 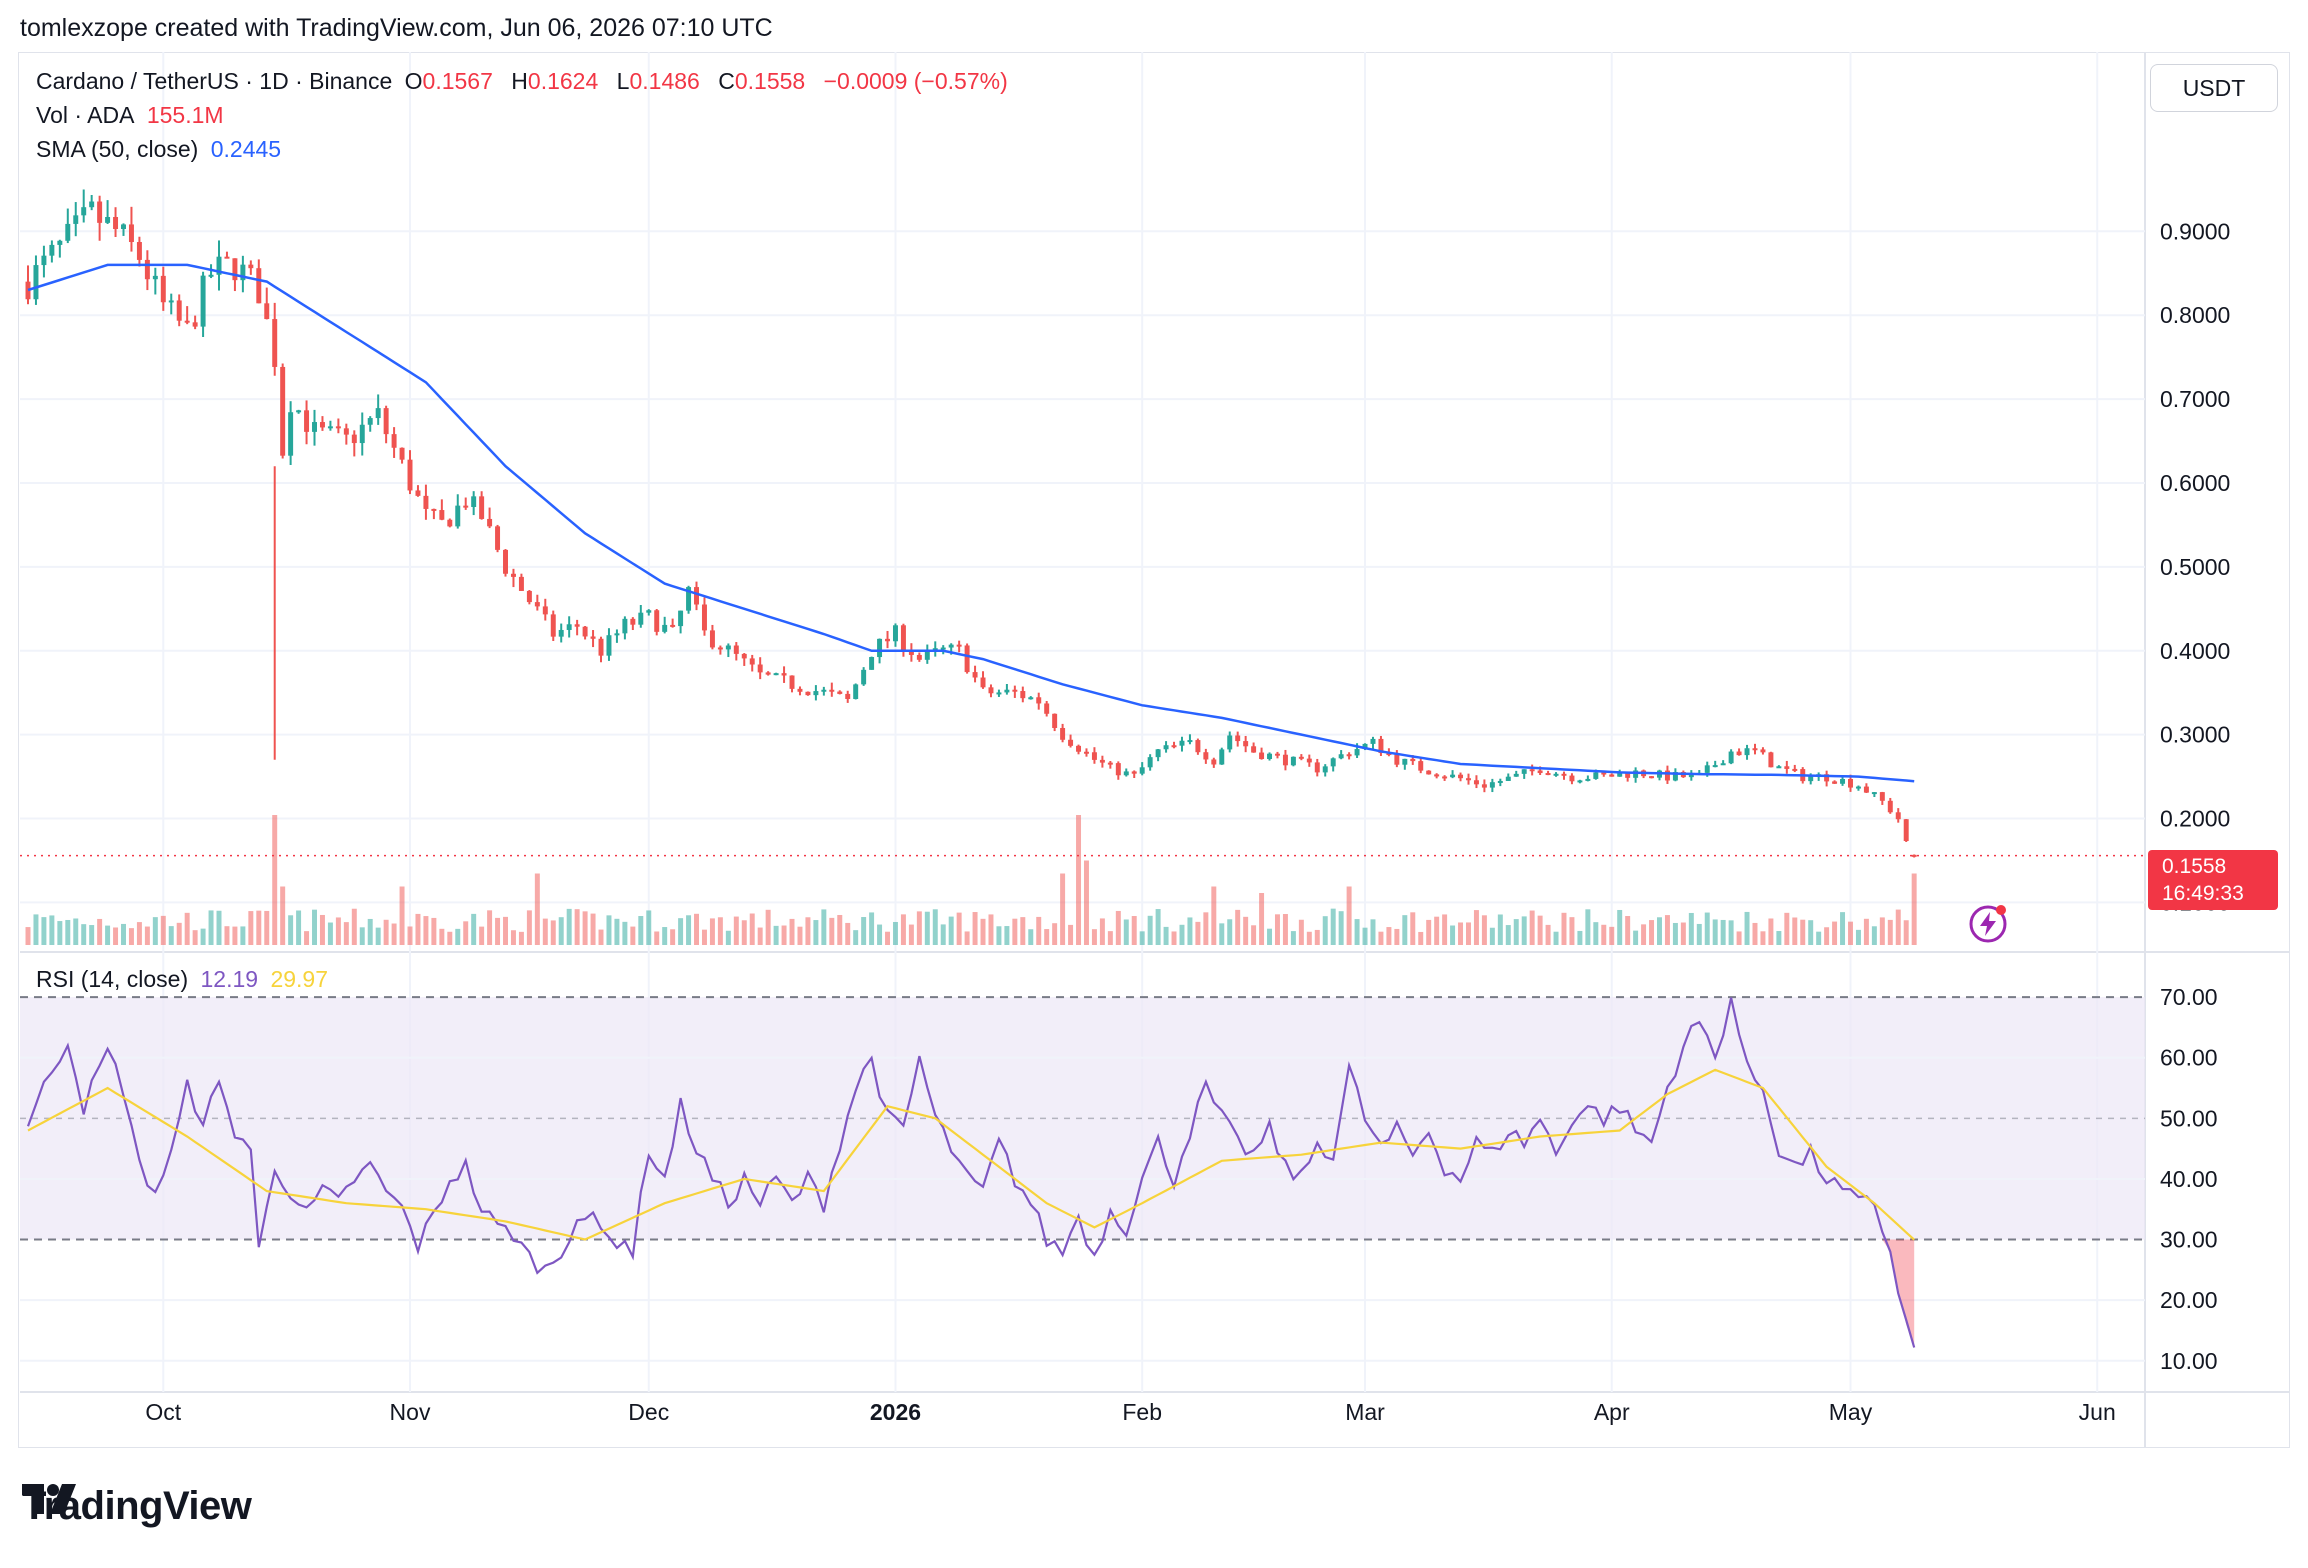 What do you see at coordinates (299, 979) in the screenshot?
I see `rsi-ma-value: 29.97` at bounding box center [299, 979].